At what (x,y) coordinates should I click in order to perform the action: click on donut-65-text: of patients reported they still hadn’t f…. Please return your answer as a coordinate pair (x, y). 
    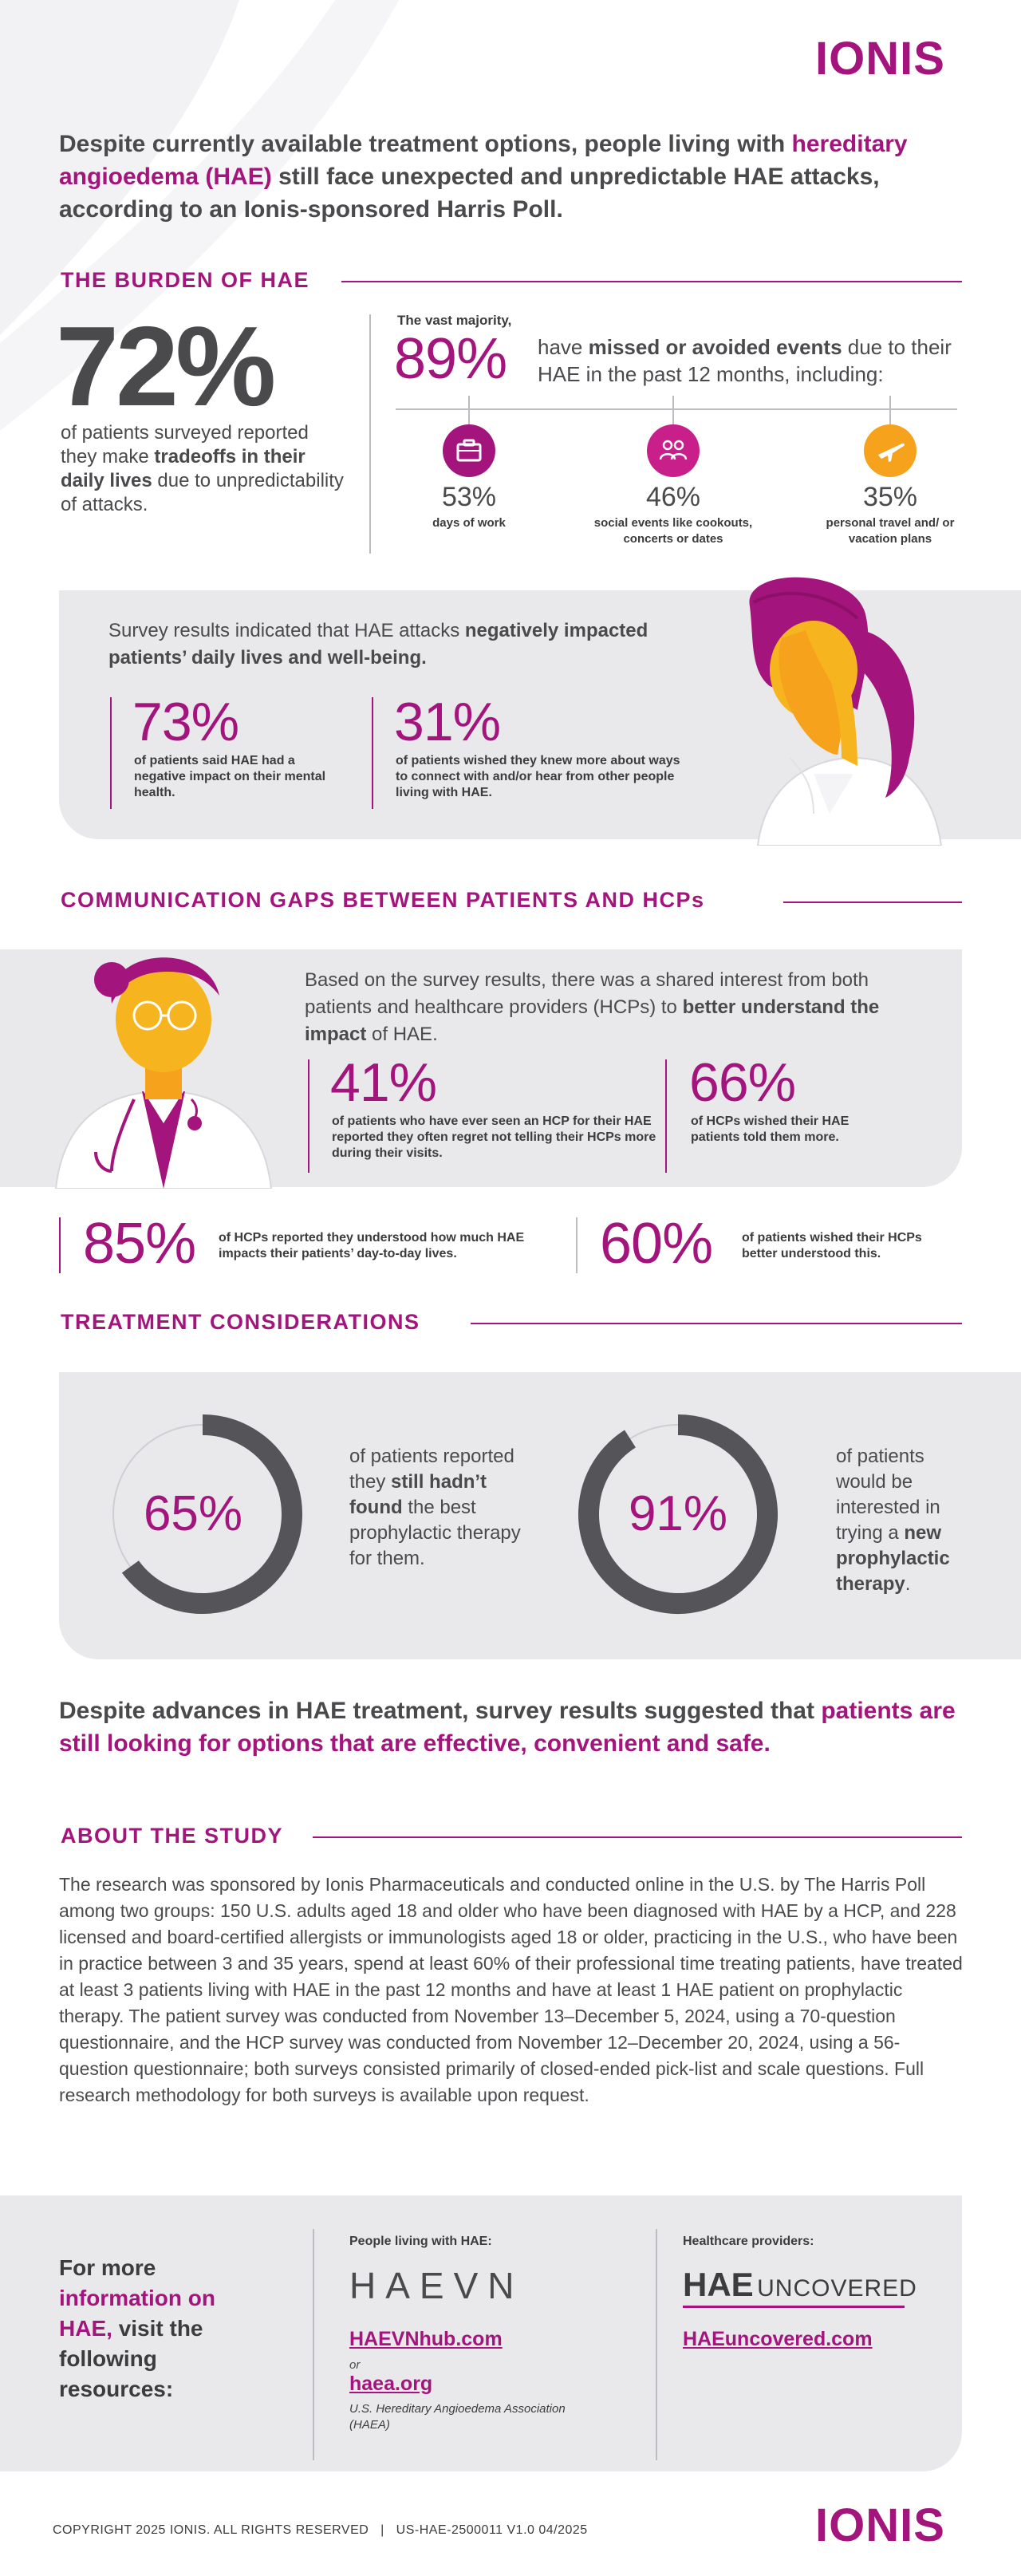
    Looking at the image, I should click on (435, 1507).